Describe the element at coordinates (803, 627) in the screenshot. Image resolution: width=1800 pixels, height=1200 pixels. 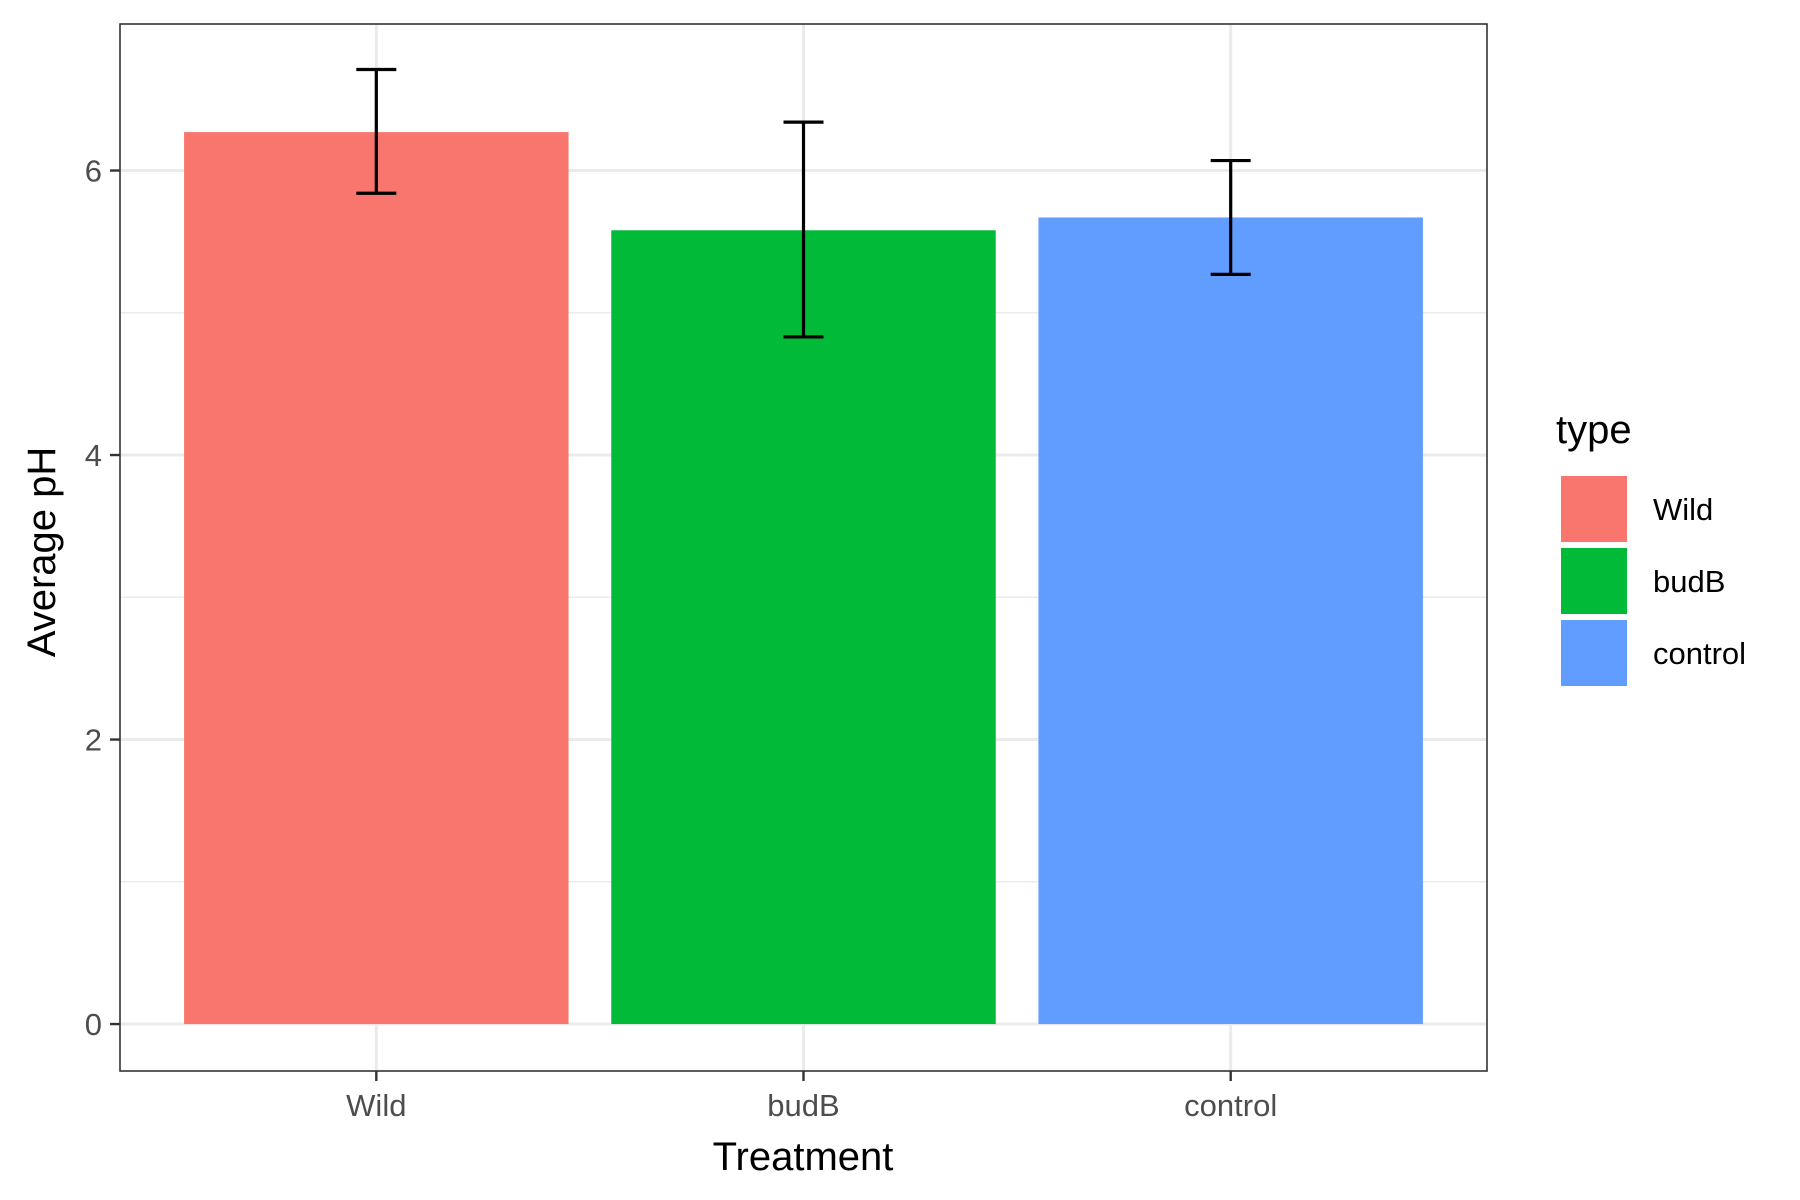
I see `bar-budB` at that location.